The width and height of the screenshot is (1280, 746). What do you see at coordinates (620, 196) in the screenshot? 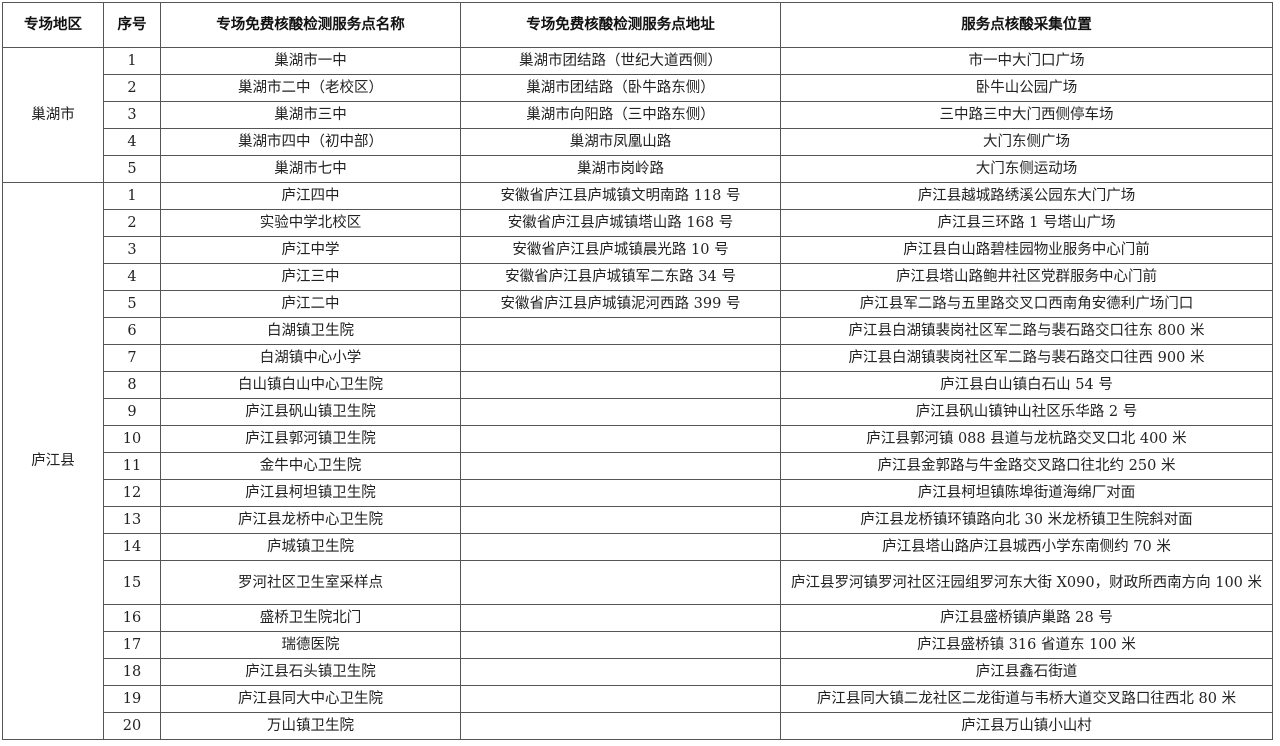
I see `site-address-cell: 安徽省庐江县庐城镇文明南路 118 号` at bounding box center [620, 196].